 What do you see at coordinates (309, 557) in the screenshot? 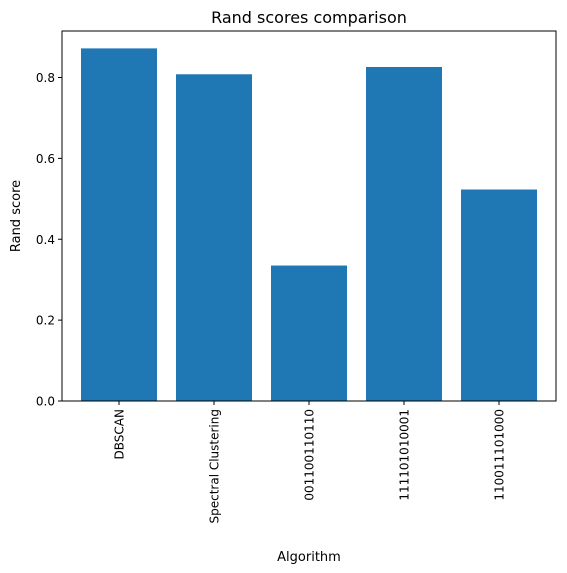
I see `x-axis-label: Algorithm` at bounding box center [309, 557].